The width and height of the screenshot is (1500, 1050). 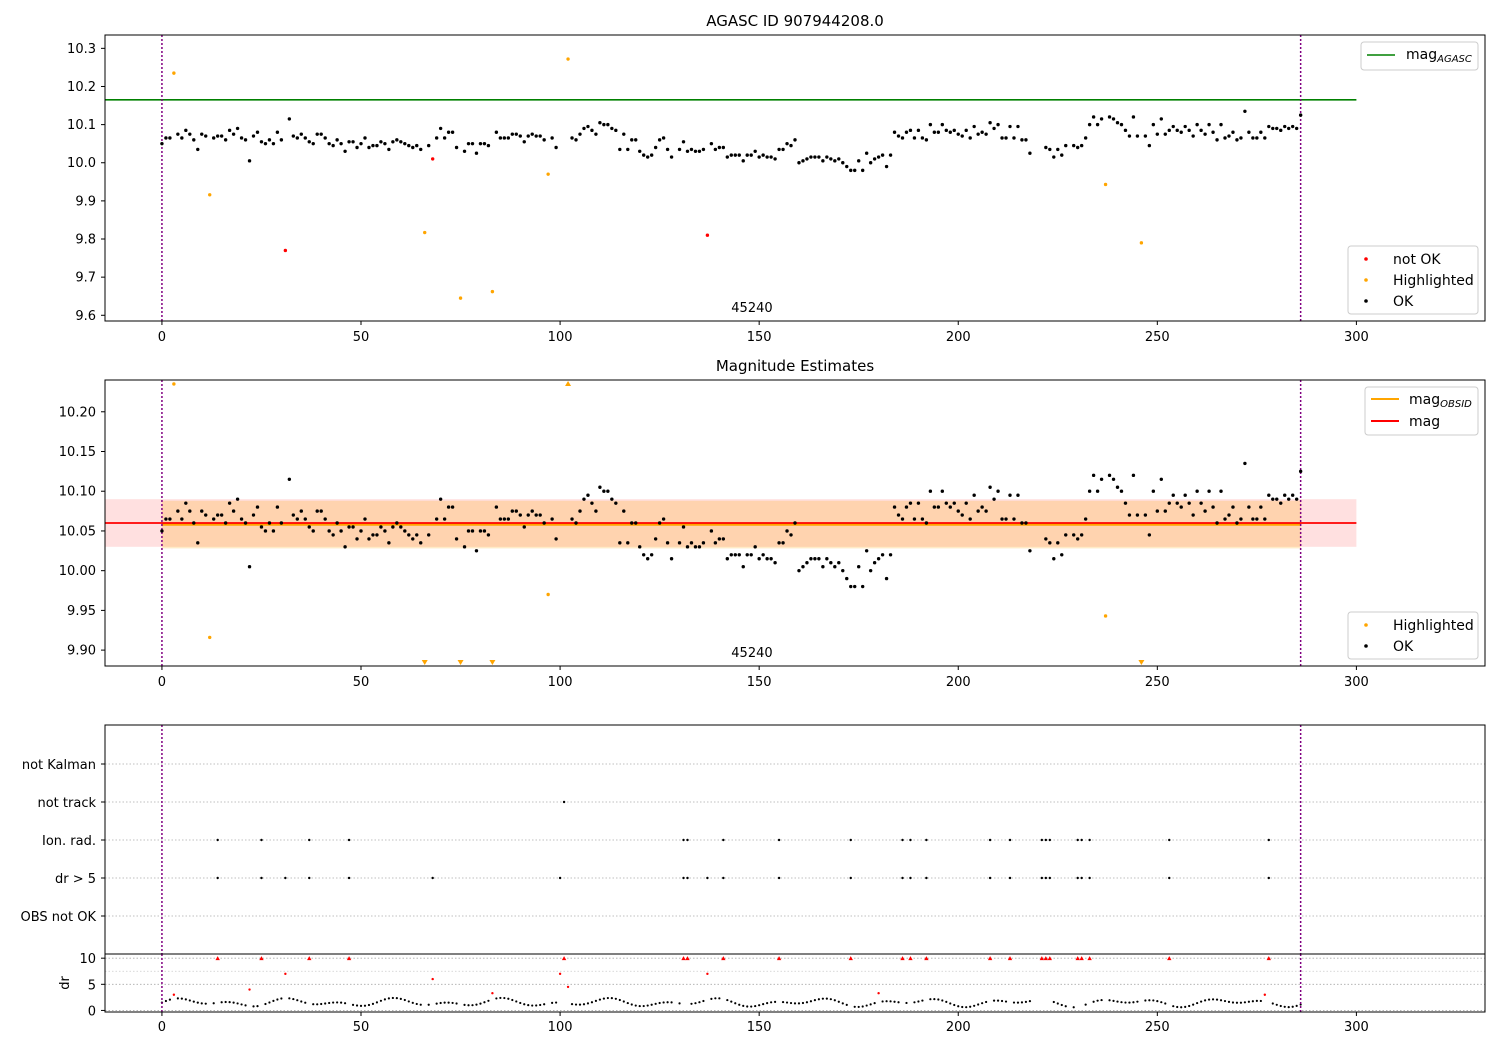 What do you see at coordinates (81, 49) in the screenshot?
I see `panel1-ytick-label: 10.3` at bounding box center [81, 49].